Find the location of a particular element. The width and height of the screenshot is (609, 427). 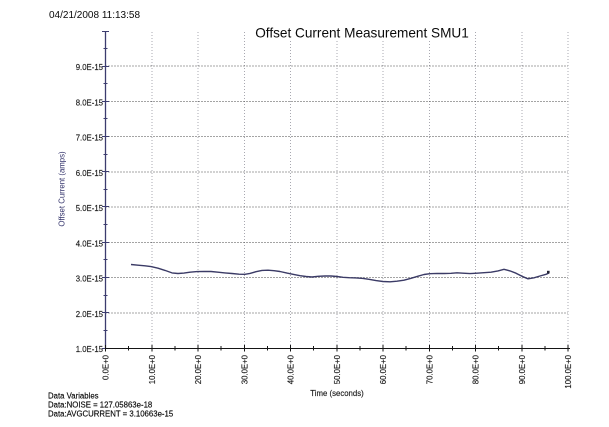

svg-text: 4.0E-15 is located at coordinates (90, 243).